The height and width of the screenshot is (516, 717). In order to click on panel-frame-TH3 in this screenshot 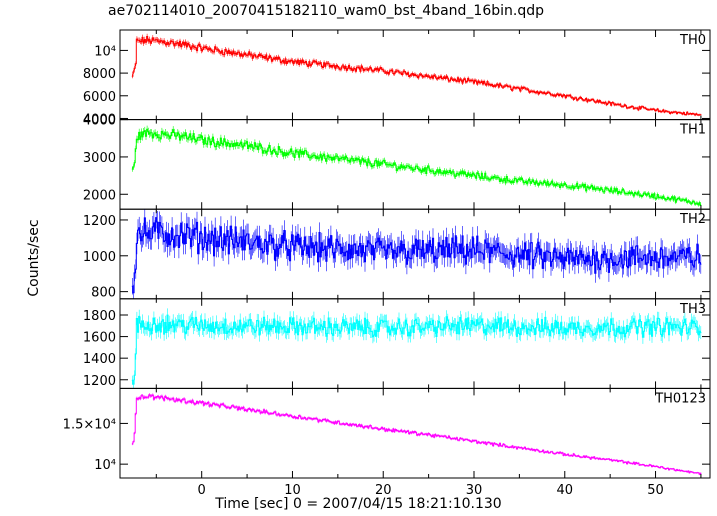, I will do `click(415, 343)`.